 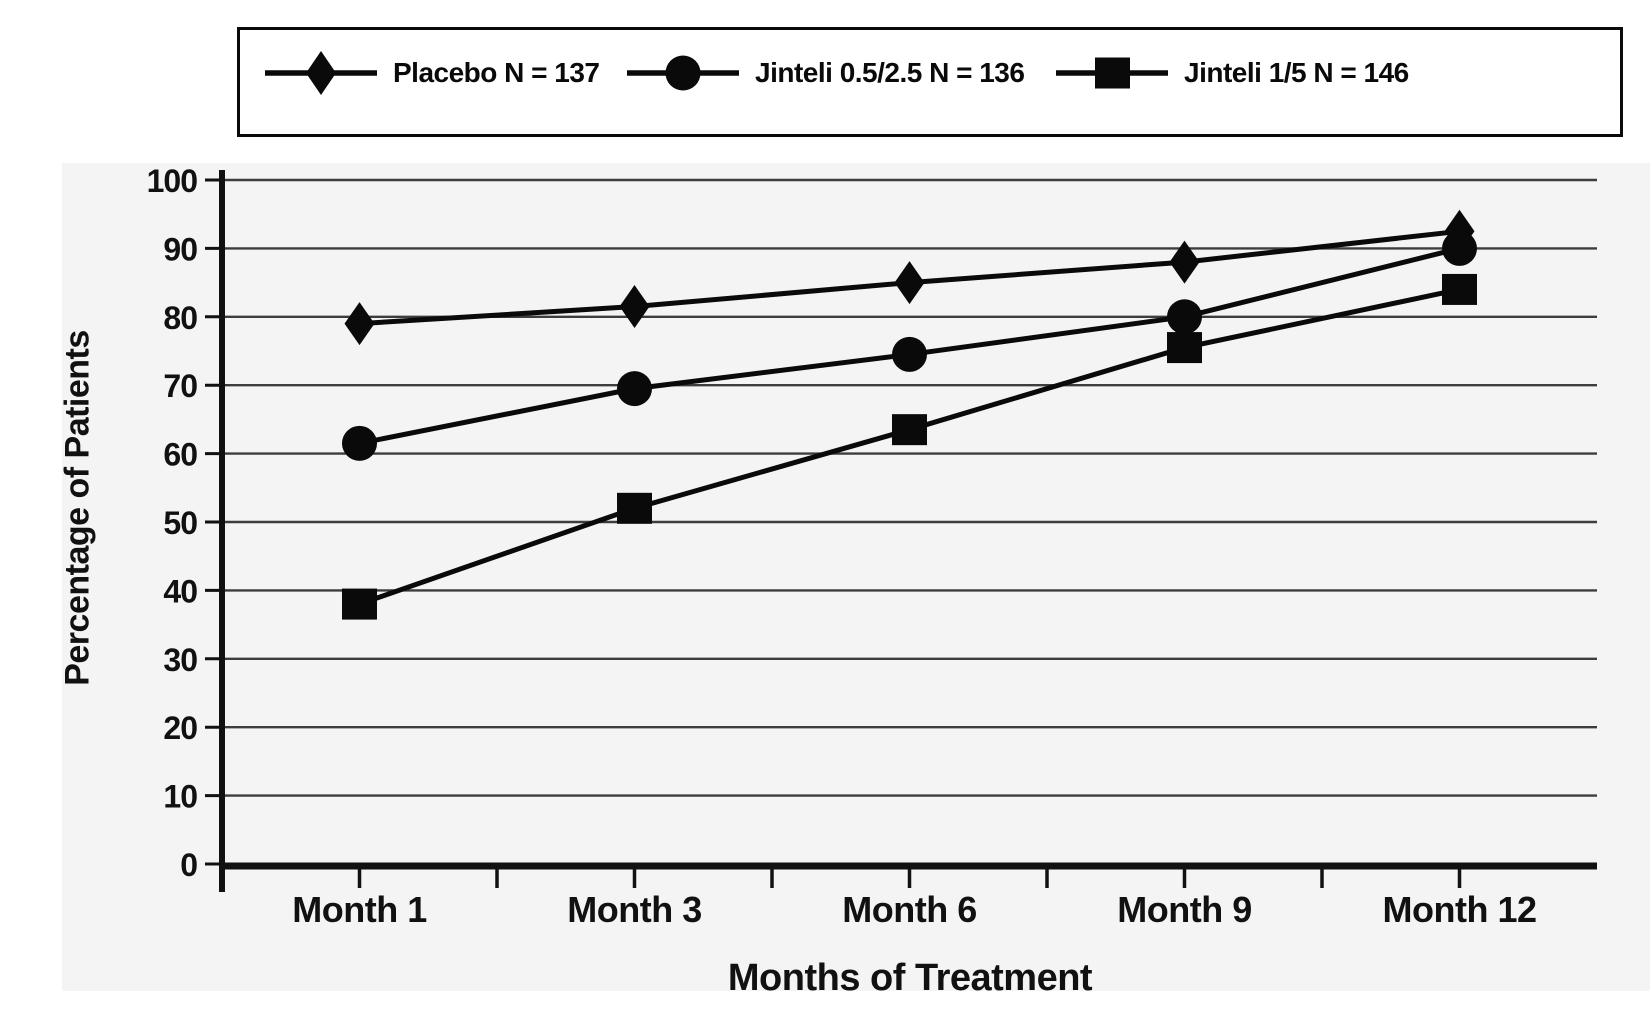 What do you see at coordinates (890, 72) in the screenshot?
I see `legend-label-jinteli-05-25: Jinteli 0.5/2.5 N = 136` at bounding box center [890, 72].